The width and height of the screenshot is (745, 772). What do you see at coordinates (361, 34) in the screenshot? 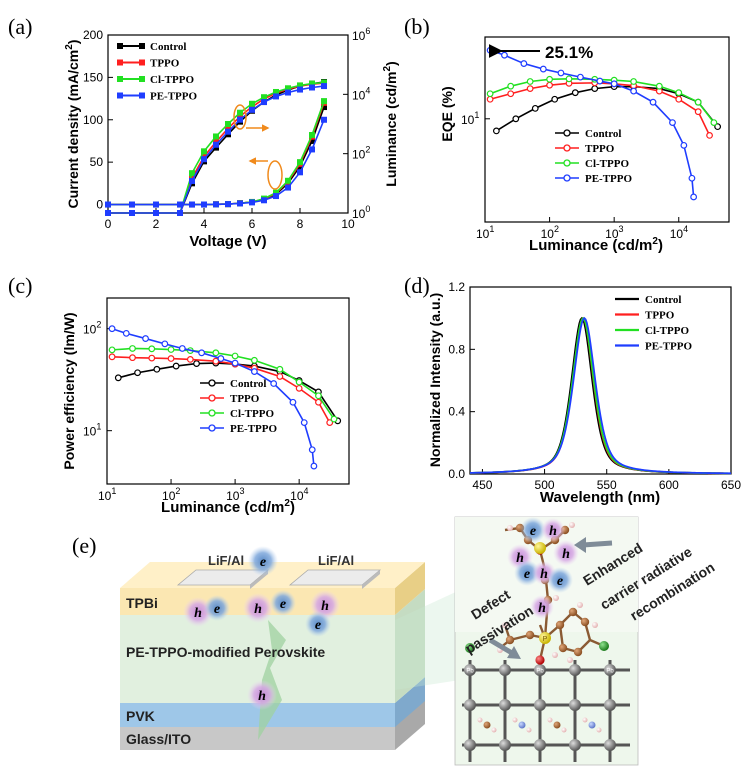
I see `y-right-tick-label: 10⁶` at bounding box center [361, 34].